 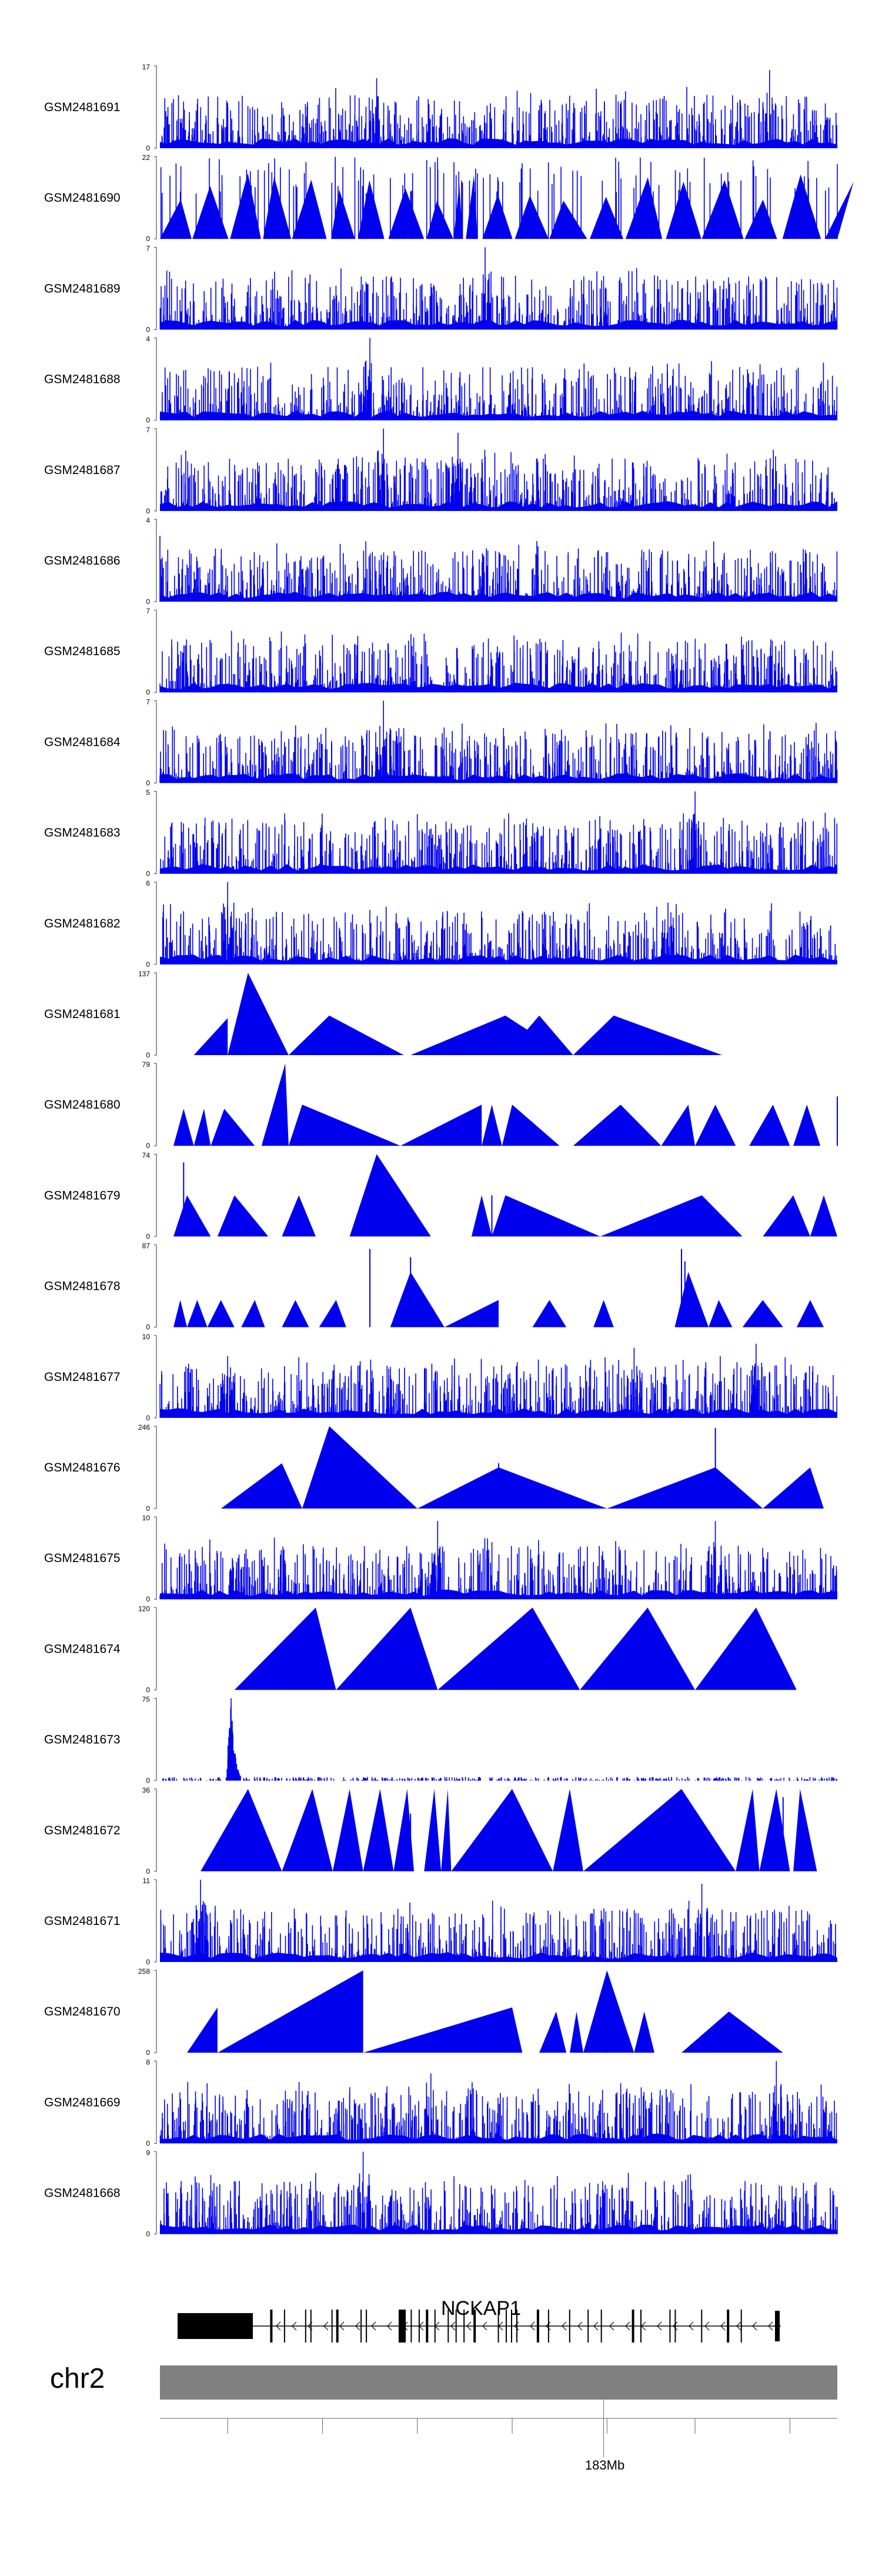 I want to click on gene-name-label: NCKAP1, so click(x=481, y=2308).